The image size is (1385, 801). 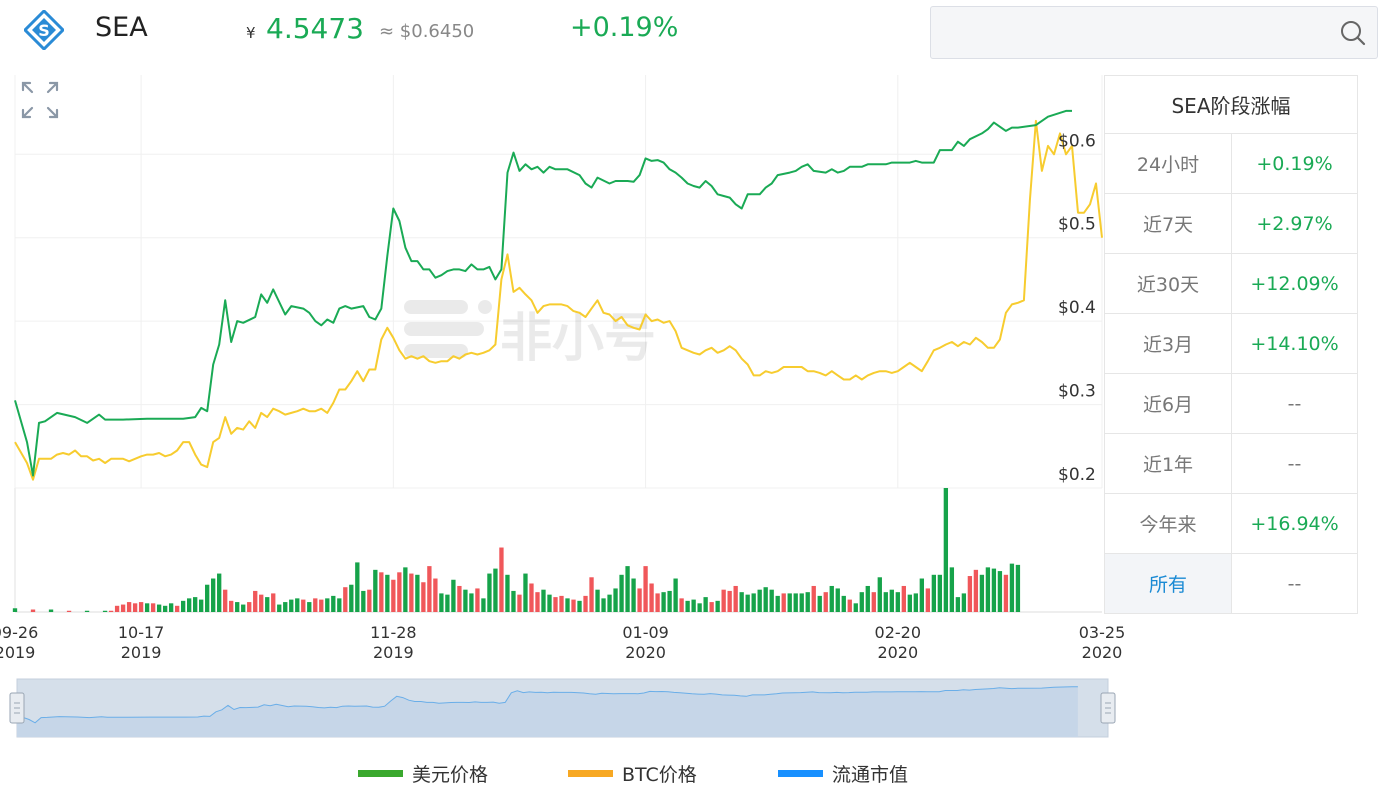 I want to click on expand-icon, so click(x=40, y=100).